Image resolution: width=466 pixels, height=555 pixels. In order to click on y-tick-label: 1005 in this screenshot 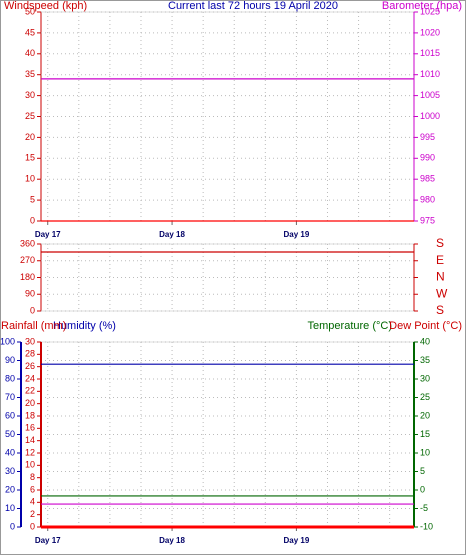, I will do `click(430, 95)`.